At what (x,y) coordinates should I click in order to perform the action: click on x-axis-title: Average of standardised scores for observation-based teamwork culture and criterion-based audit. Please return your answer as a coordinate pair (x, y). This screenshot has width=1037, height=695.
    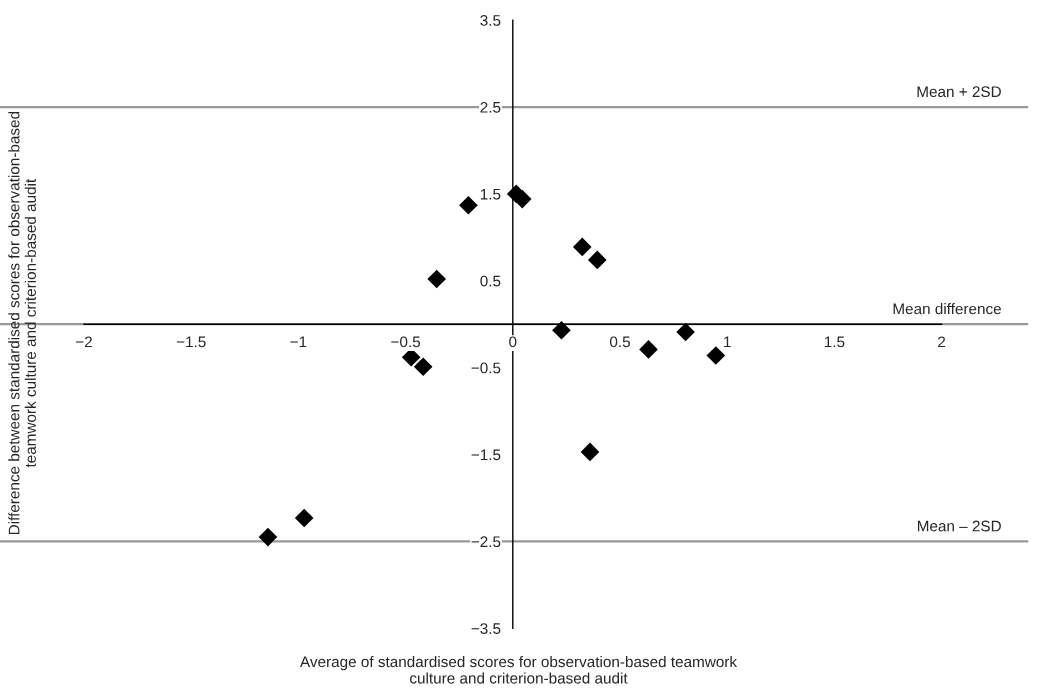
    Looking at the image, I should click on (519, 669).